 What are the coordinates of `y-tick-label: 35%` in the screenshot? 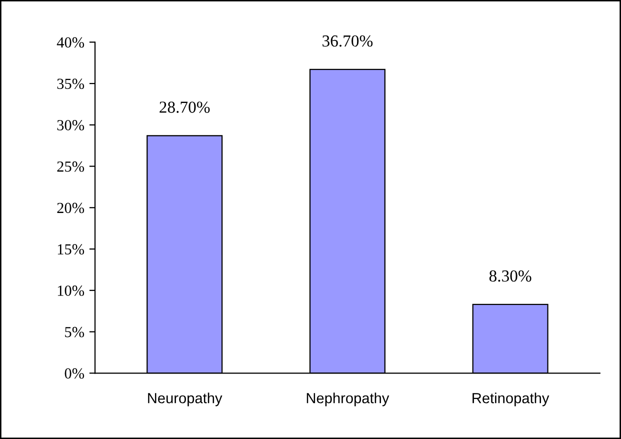 It's located at (70, 84).